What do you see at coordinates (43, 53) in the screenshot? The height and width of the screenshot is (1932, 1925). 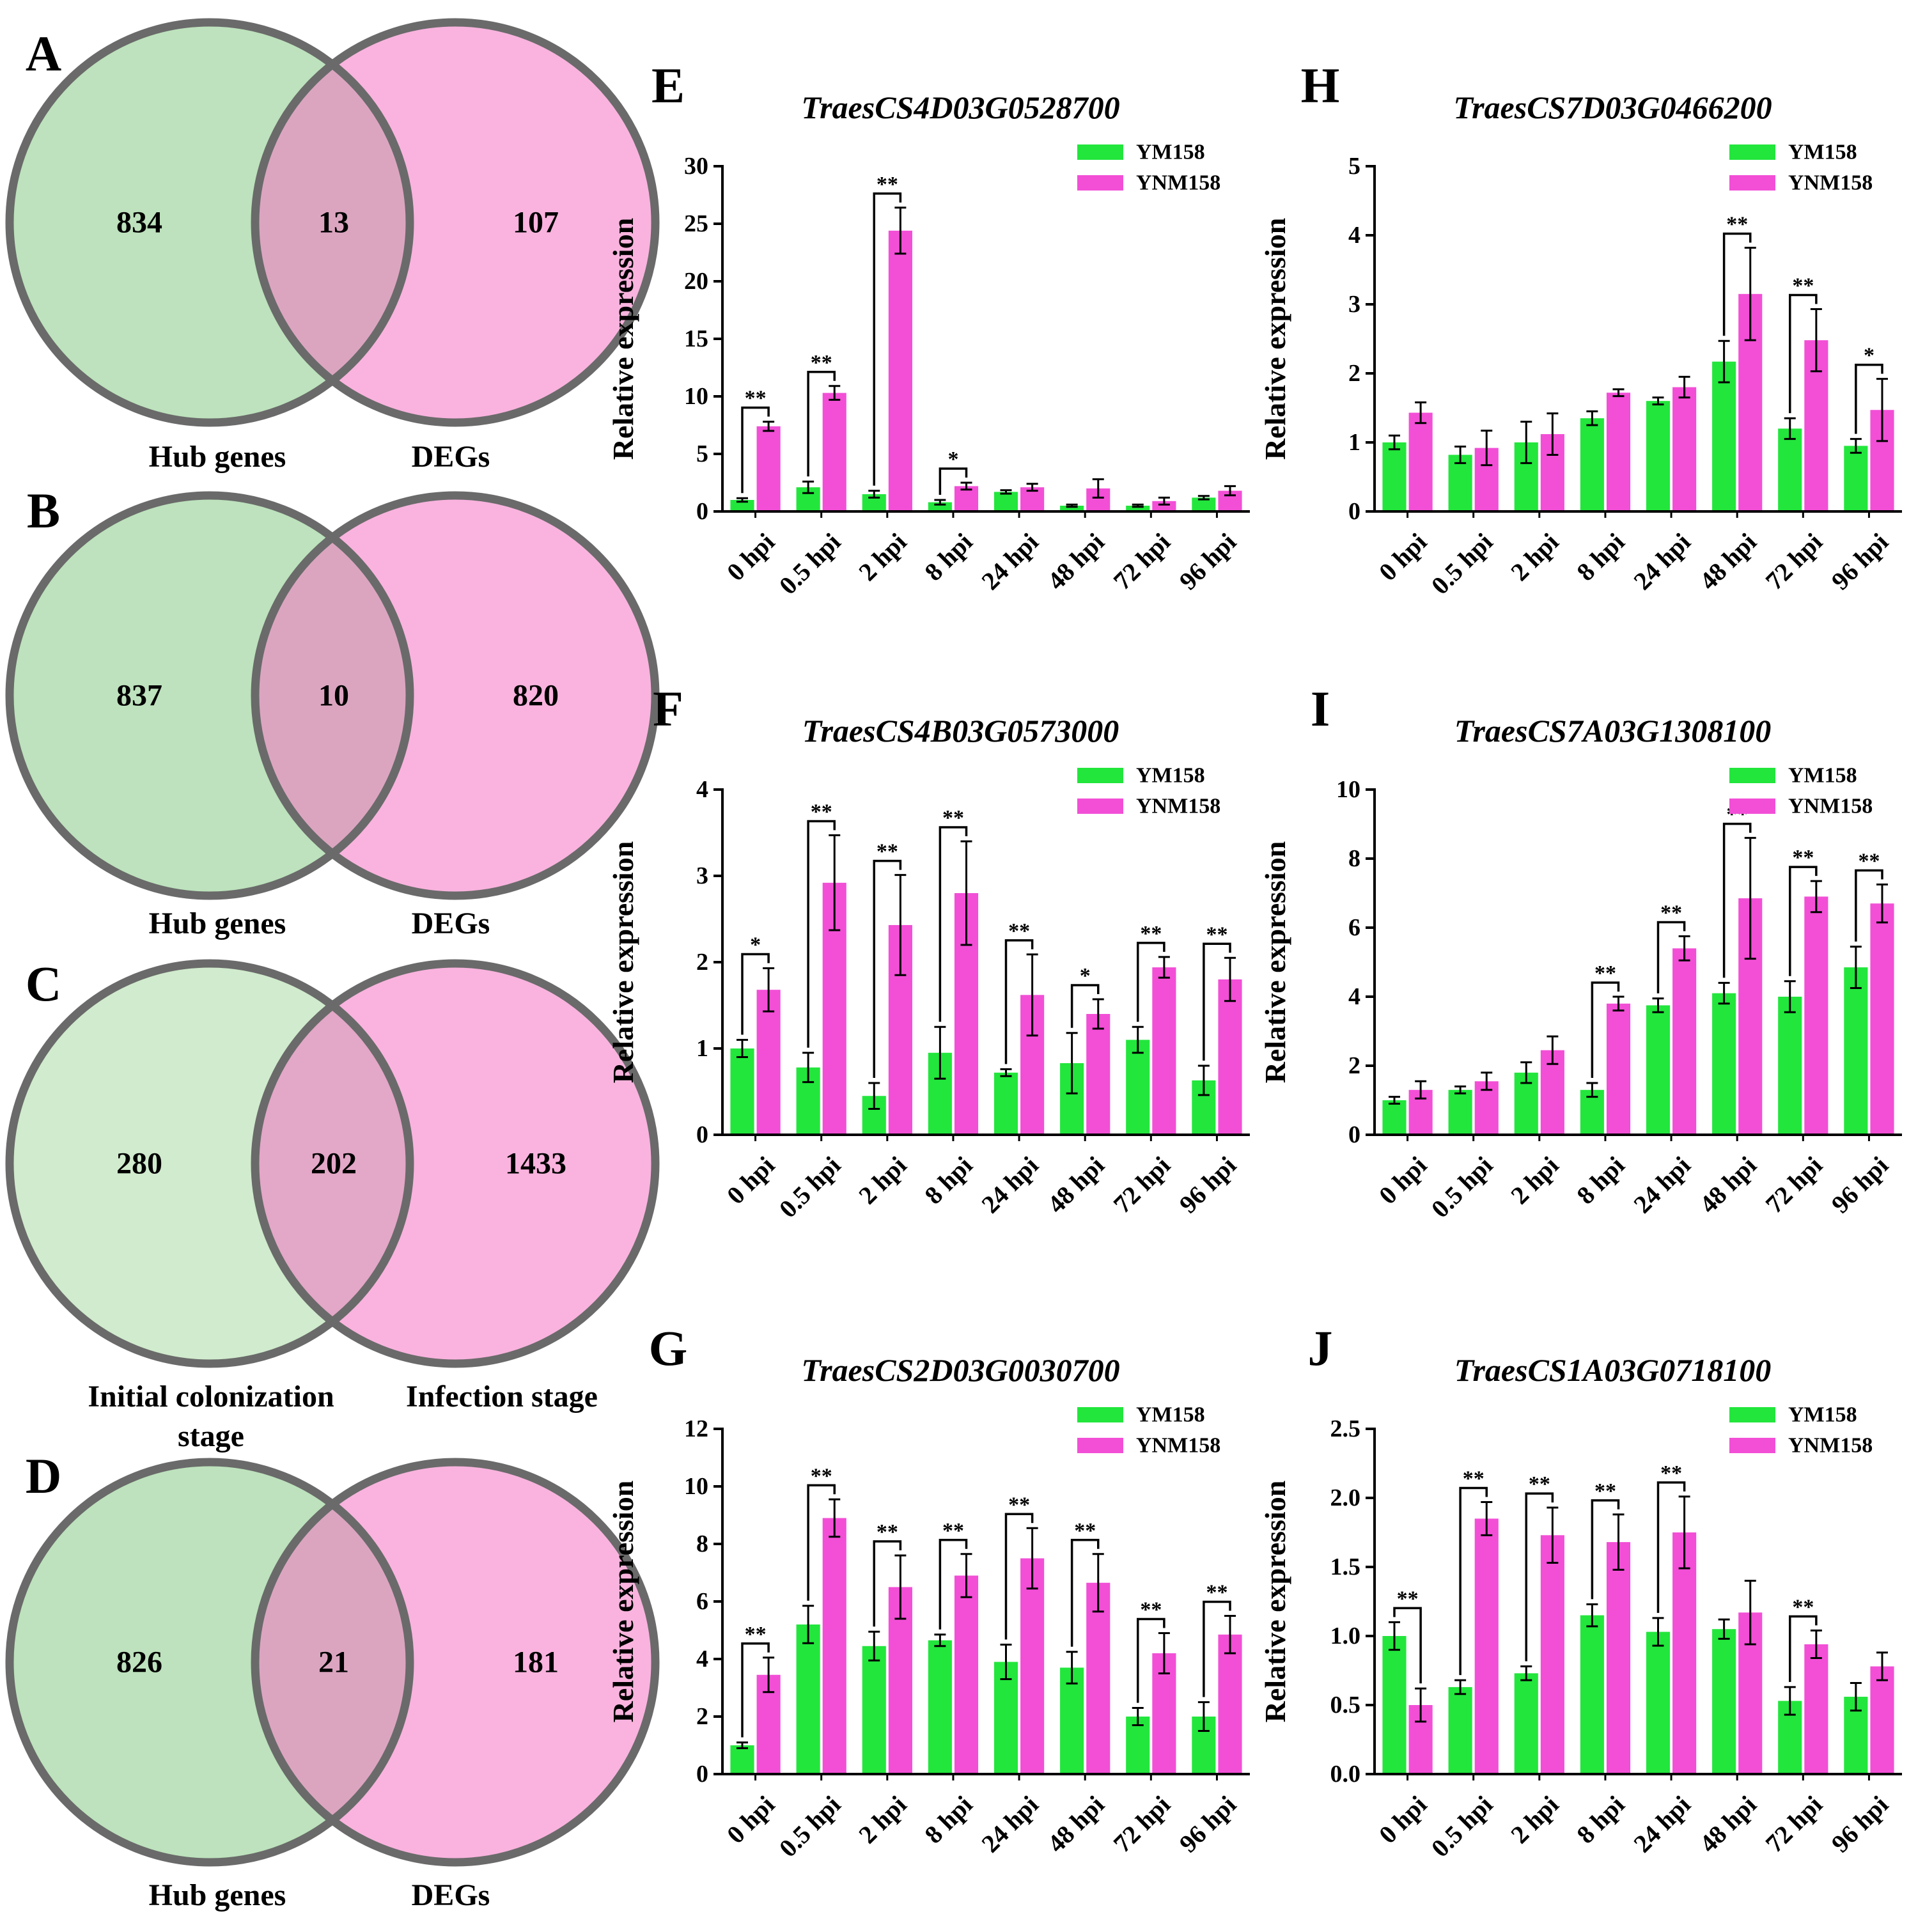 I see `panel-letter: A` at bounding box center [43, 53].